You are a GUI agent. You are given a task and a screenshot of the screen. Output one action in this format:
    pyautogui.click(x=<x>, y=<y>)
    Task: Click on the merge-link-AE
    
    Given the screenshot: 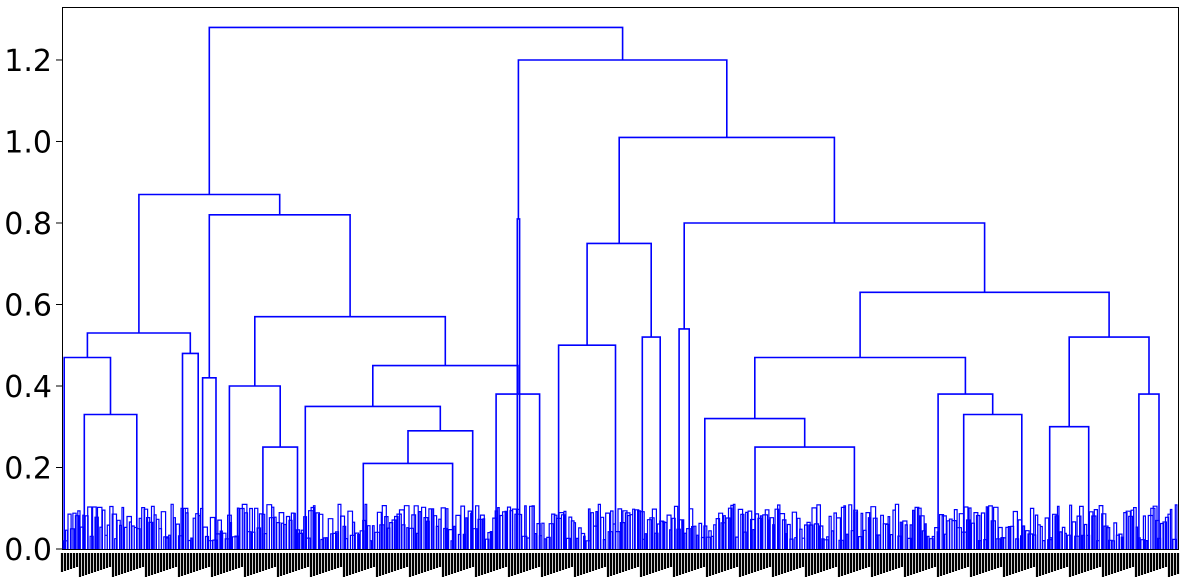 What is the action you would take?
    pyautogui.click(x=992, y=481)
    